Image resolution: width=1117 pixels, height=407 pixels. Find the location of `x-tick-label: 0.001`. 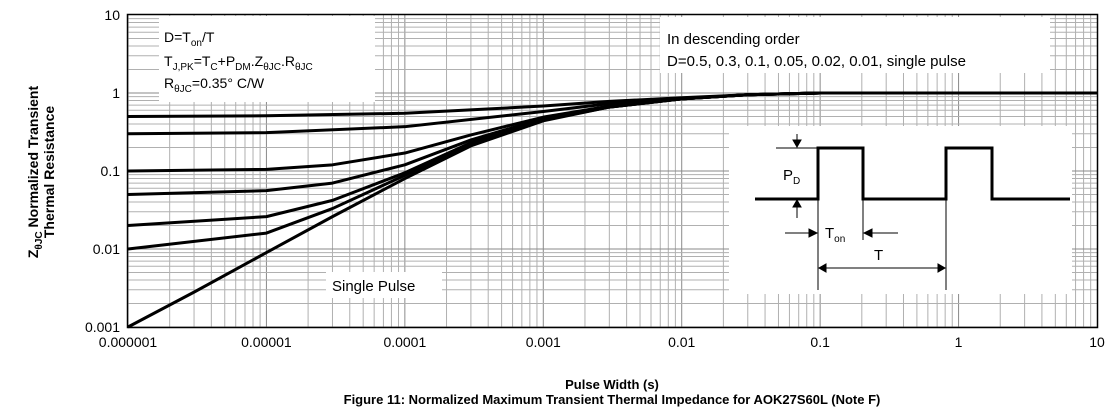

x-tick-label: 0.001 is located at coordinates (543, 342).